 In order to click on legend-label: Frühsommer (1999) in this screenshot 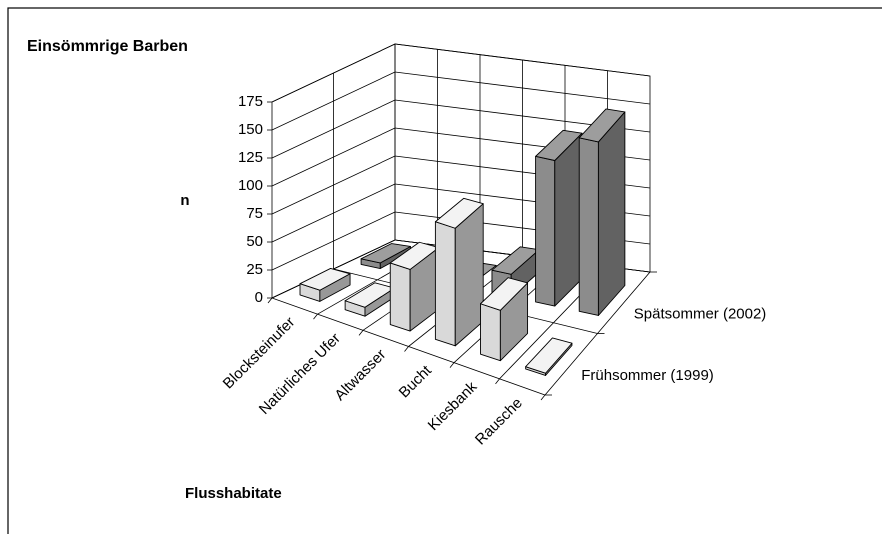, I will do `click(647, 375)`.